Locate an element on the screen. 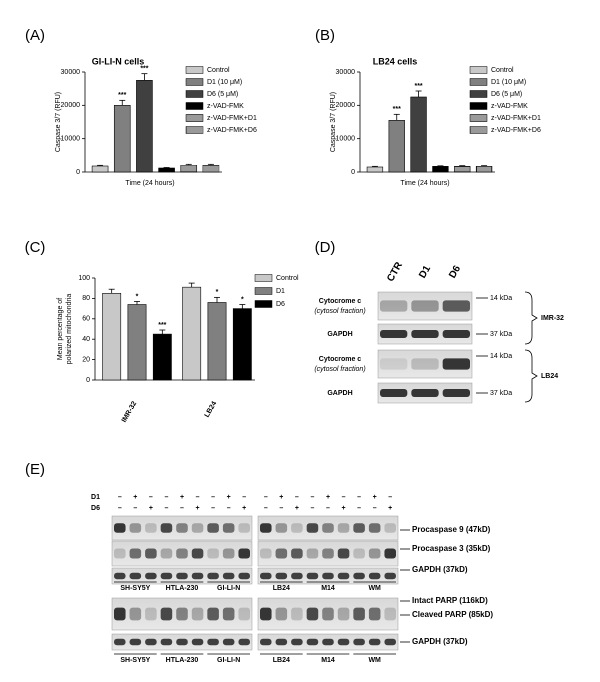  legend-label: z-VAD-FMK+D1 is located at coordinates (232, 118).